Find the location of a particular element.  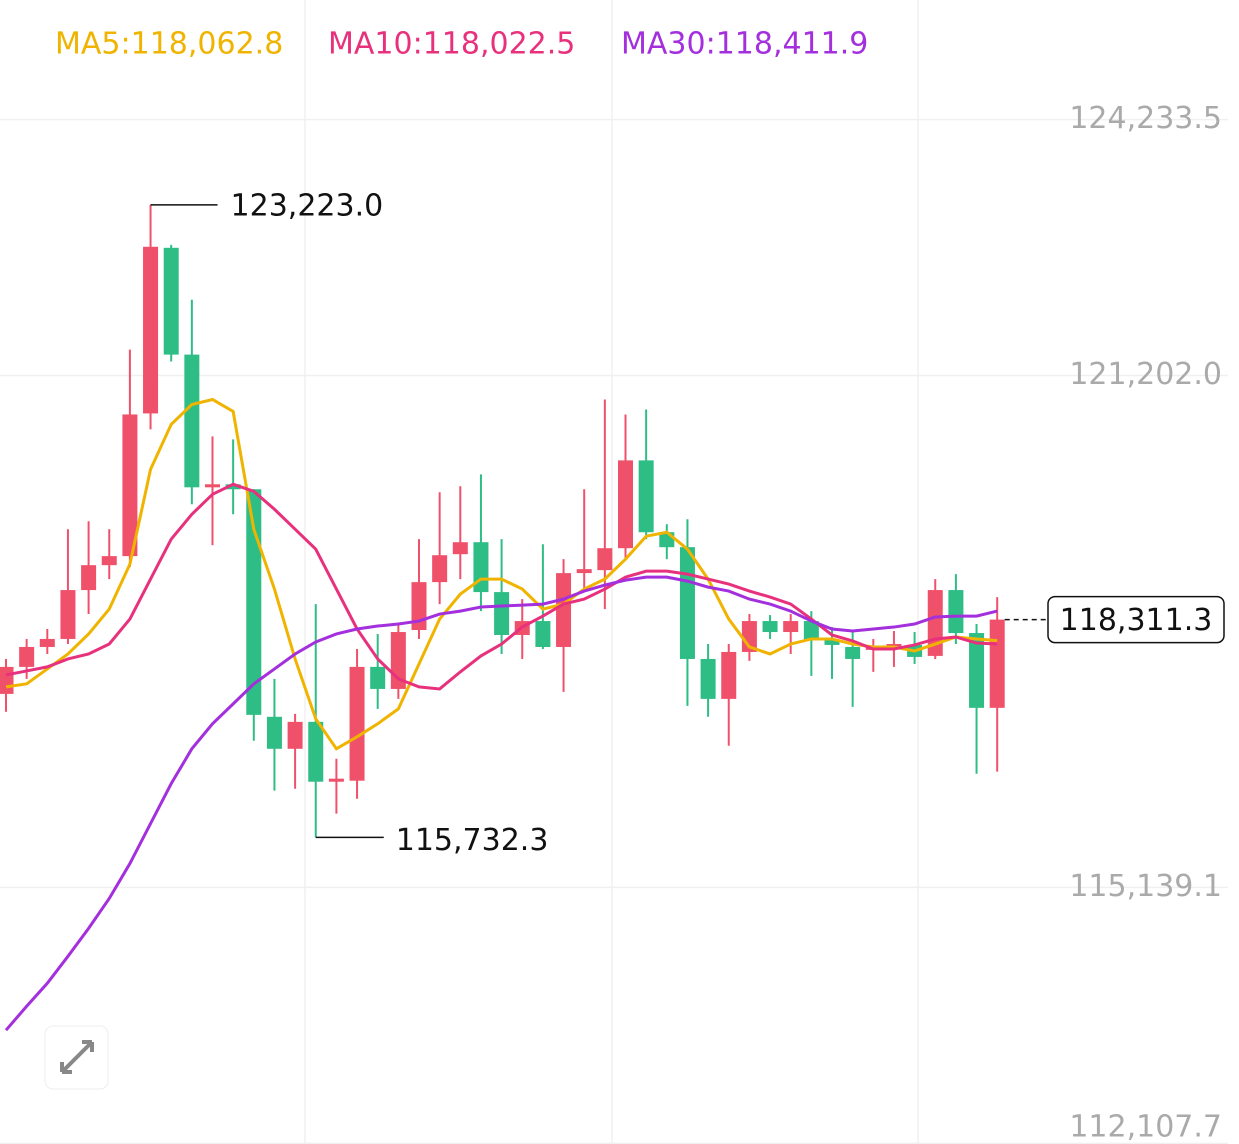

legend-label: MA5:118,062.8 is located at coordinates (169, 44).